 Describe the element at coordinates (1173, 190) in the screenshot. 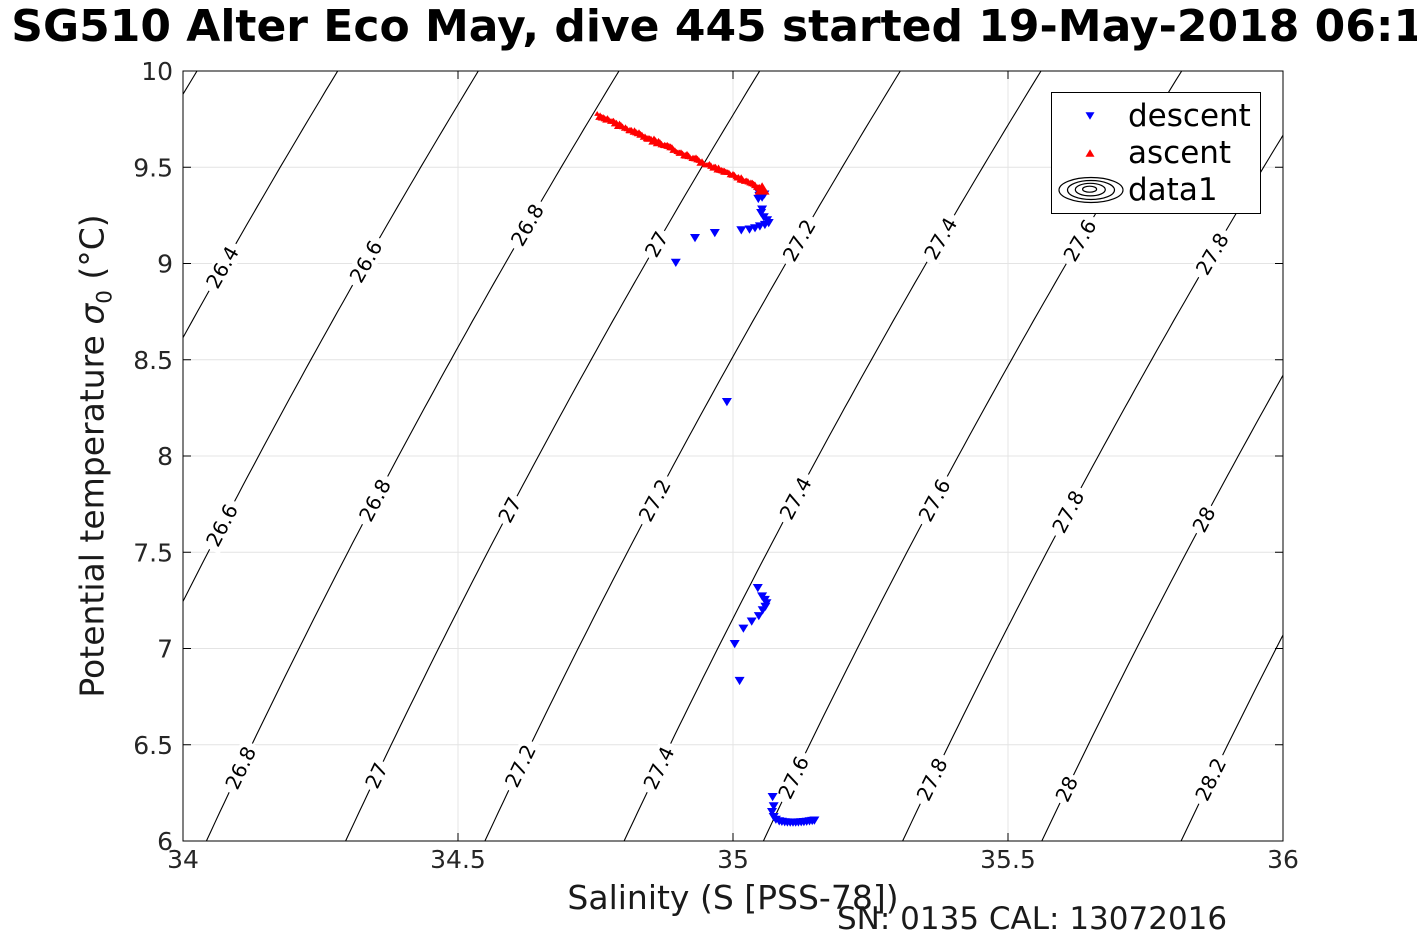

I see `legend-item-label: data1` at that location.